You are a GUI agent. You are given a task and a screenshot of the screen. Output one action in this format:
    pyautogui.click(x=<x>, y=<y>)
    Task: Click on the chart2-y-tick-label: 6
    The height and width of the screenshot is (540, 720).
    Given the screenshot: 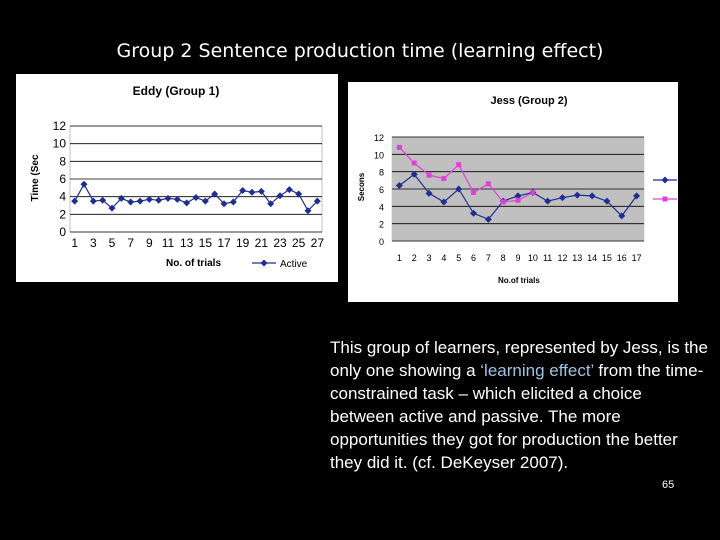 What is the action you would take?
    pyautogui.click(x=381, y=190)
    